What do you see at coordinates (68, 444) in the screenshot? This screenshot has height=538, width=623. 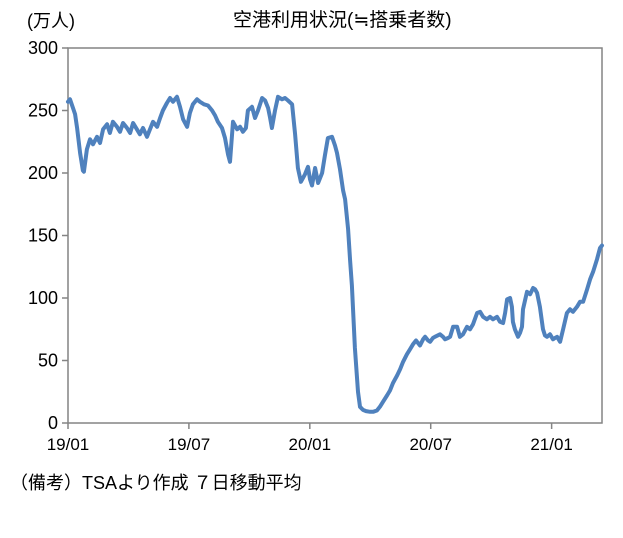 I see `x-tick-label: 19/01` at bounding box center [68, 444].